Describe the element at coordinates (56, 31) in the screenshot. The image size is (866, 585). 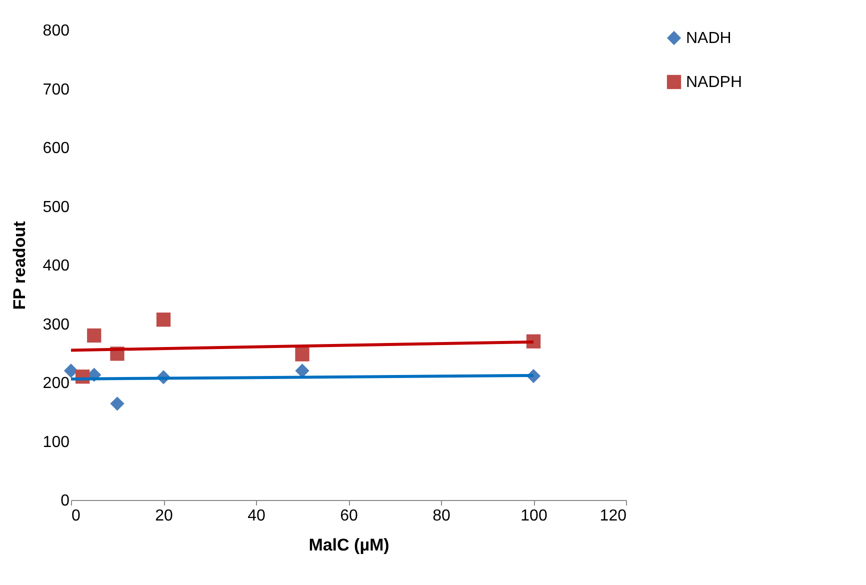
I see `y-tick-label: 800` at that location.